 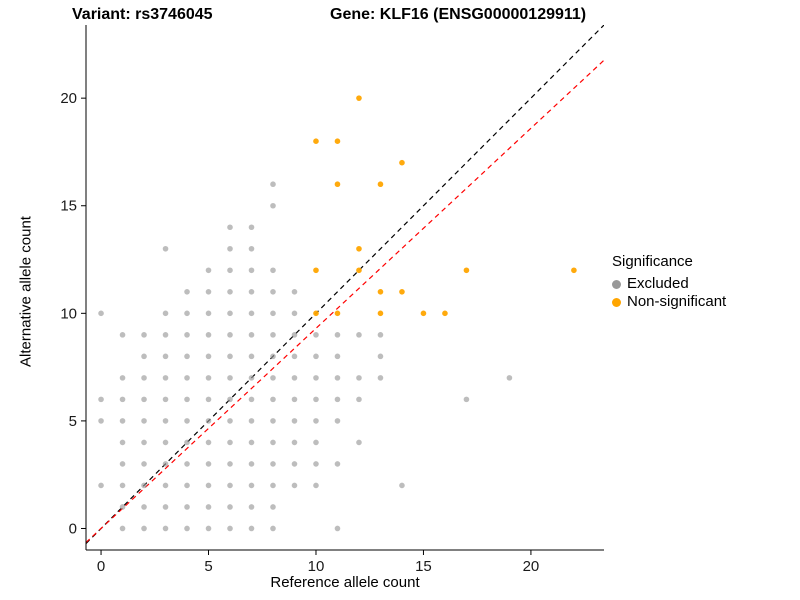 What do you see at coordinates (142, 14) in the screenshot?
I see `plot-title-variant: Variant: rs3746045` at bounding box center [142, 14].